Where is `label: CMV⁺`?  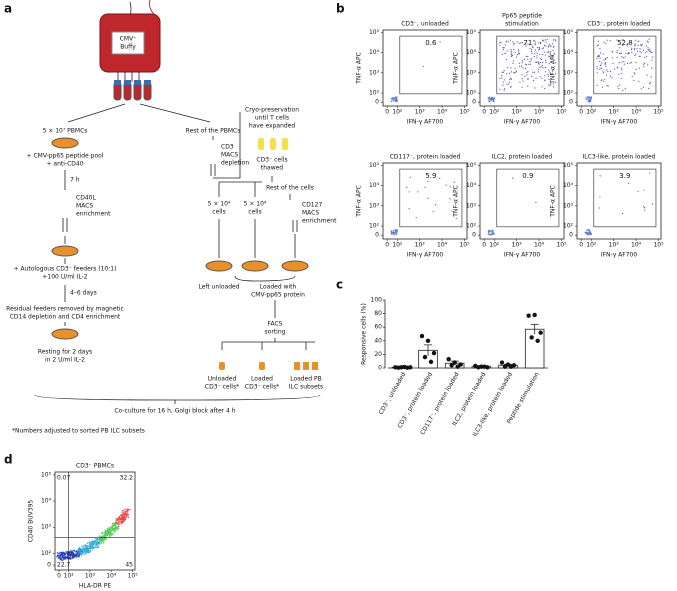
label: CMV⁺ is located at coordinates (128, 39).